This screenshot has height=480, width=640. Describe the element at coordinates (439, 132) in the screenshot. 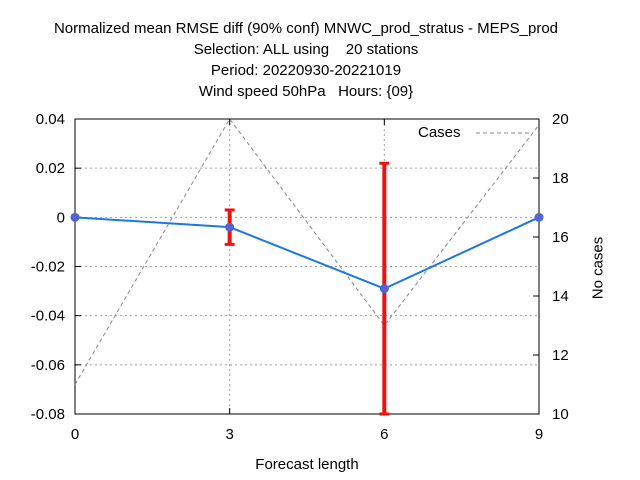

I see `legend-label-cases: Cases` at that location.